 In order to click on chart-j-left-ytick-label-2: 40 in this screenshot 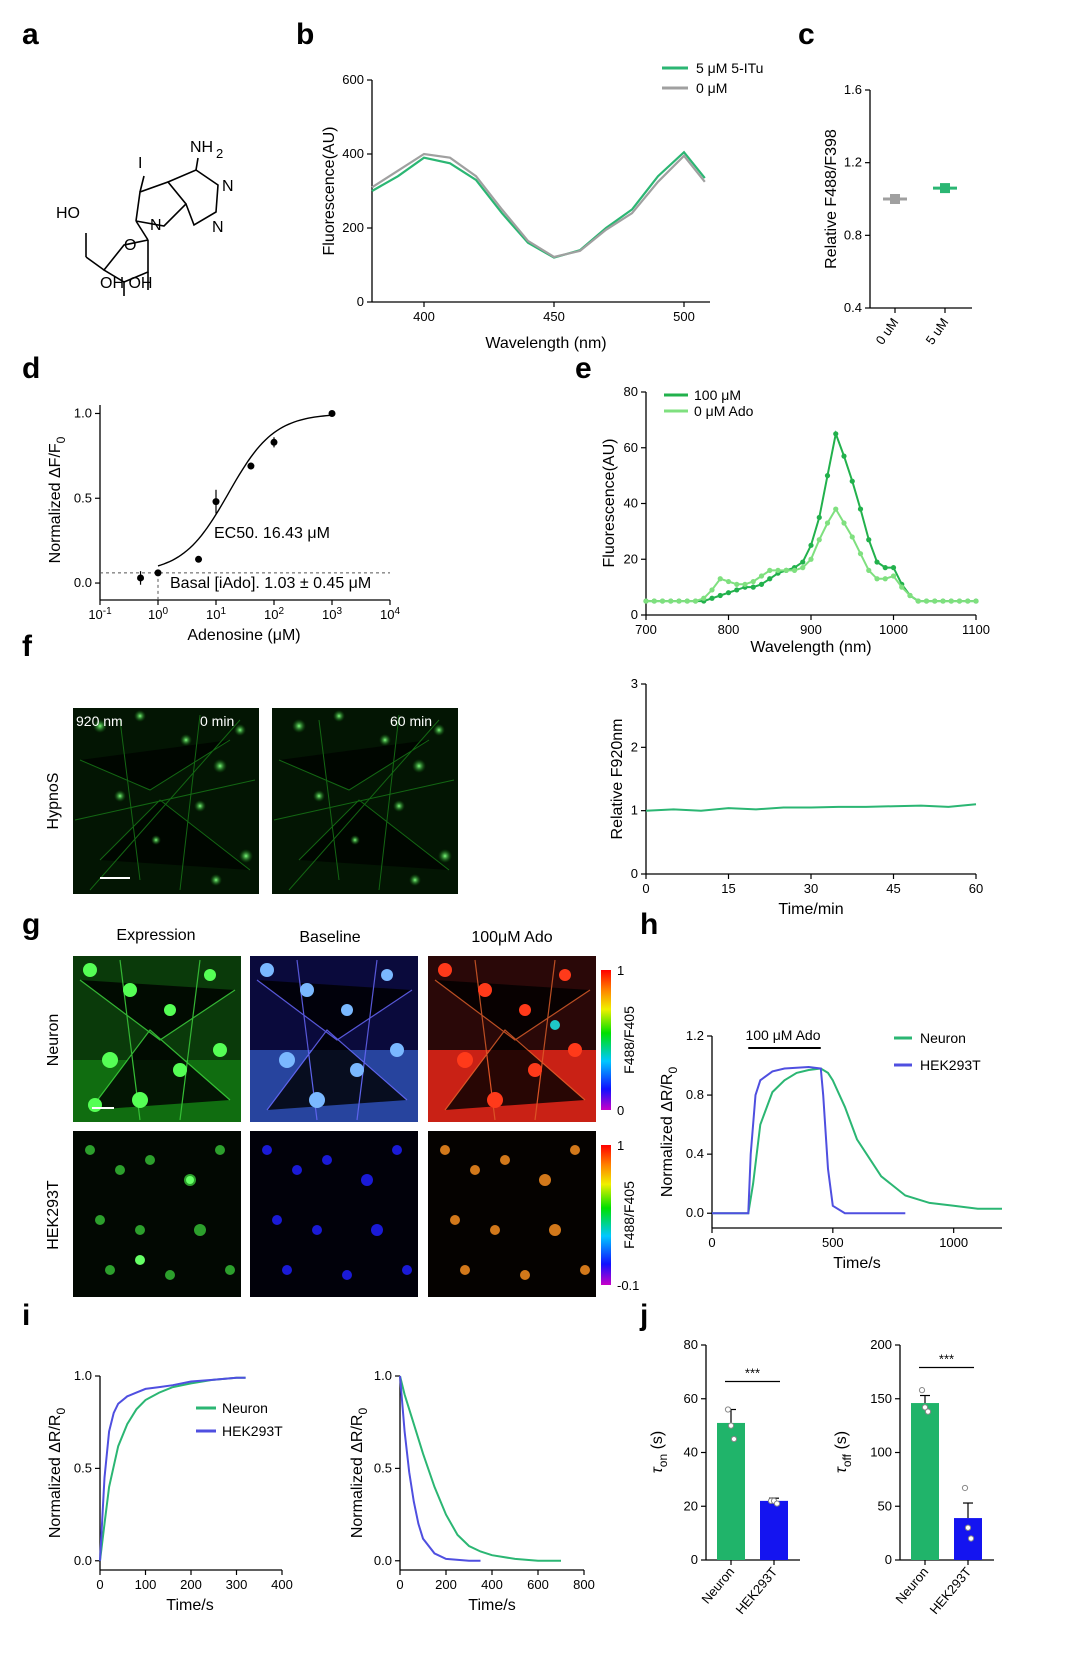, I will do `click(691, 1452)`.